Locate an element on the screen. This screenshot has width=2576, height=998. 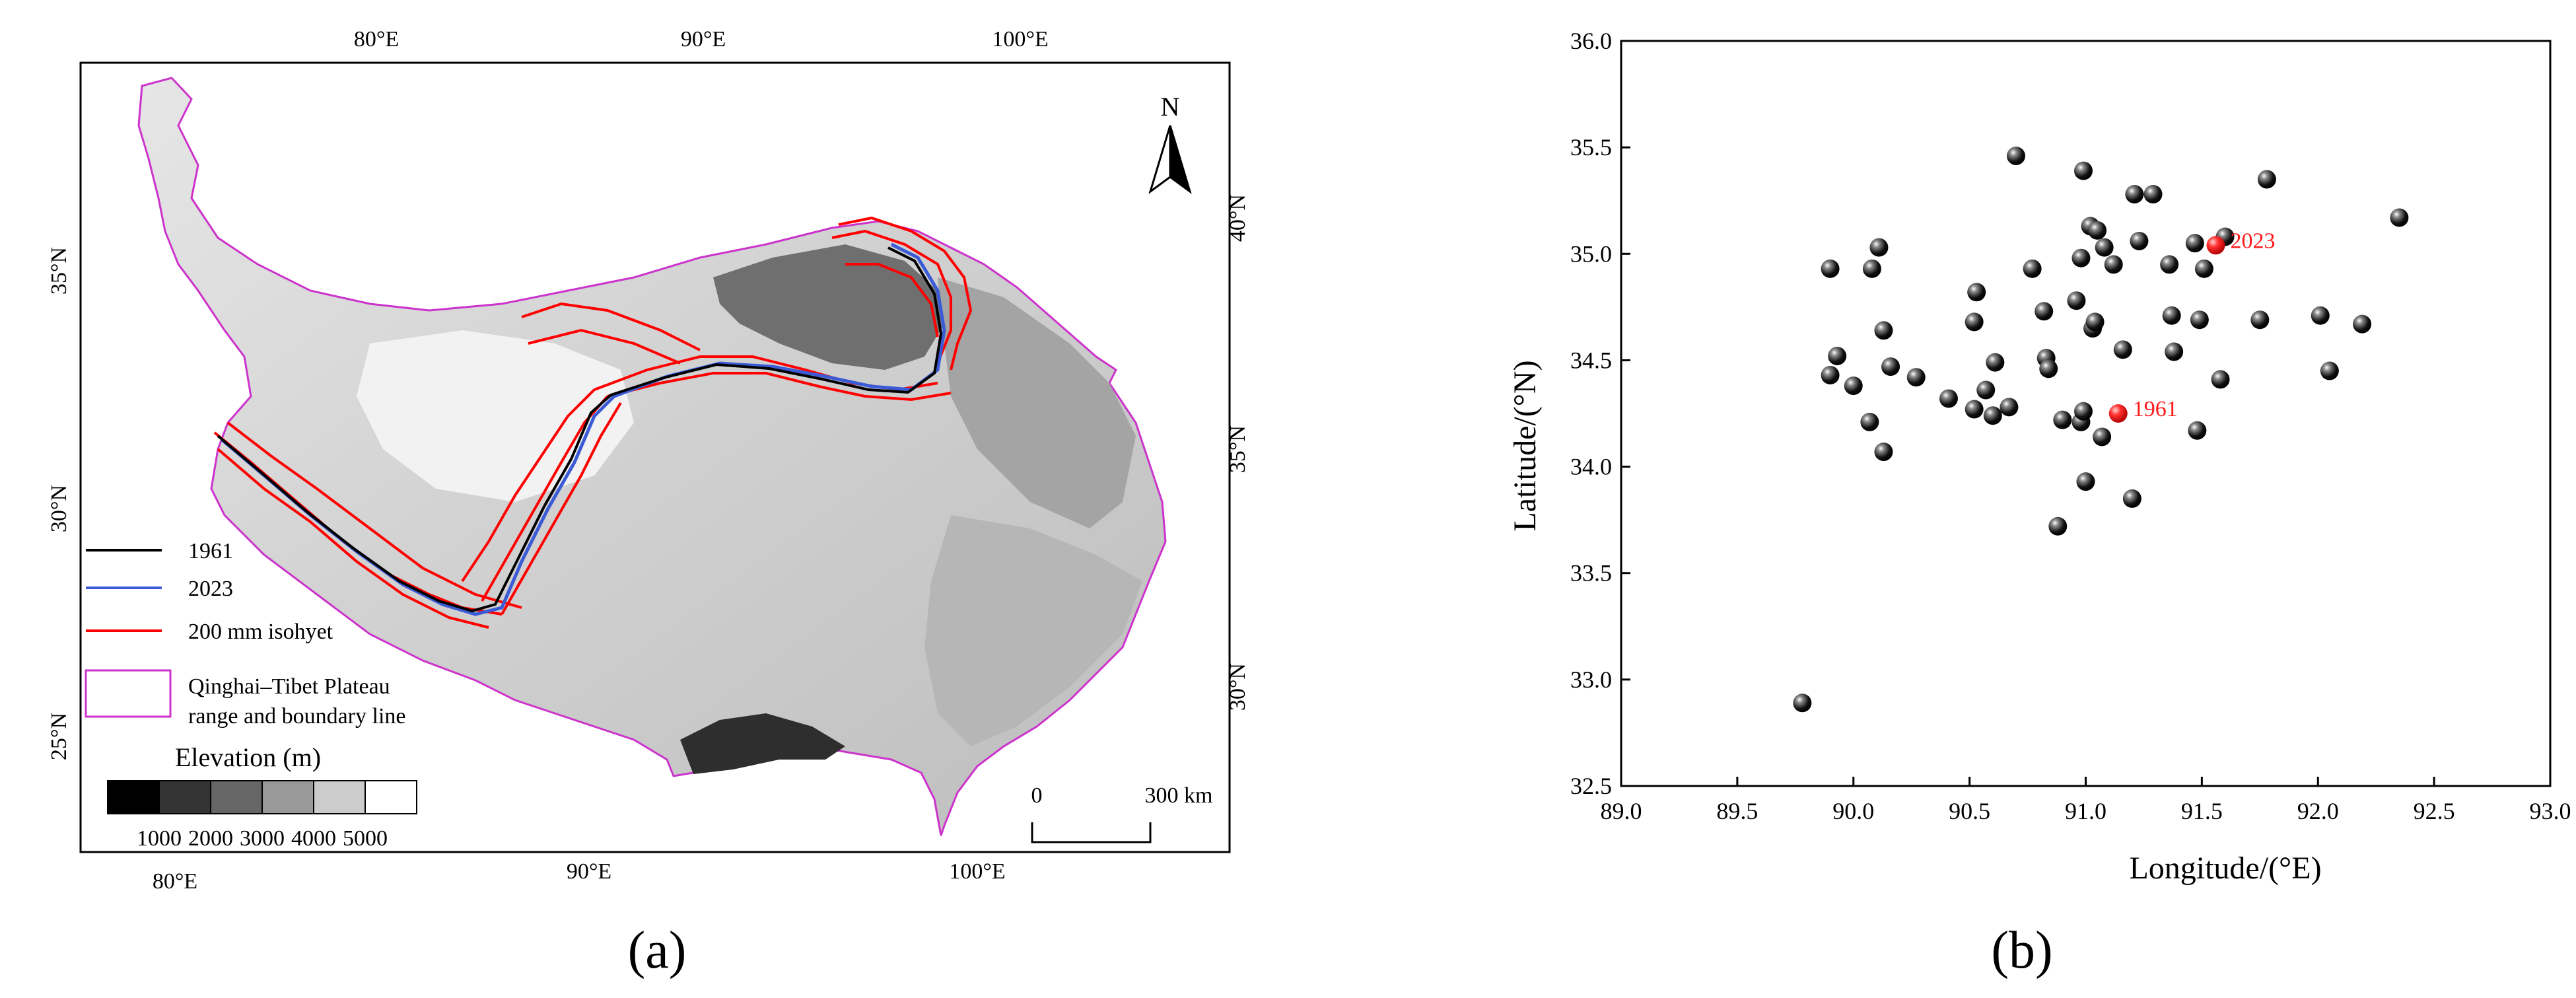
map-right-ticks: 40°N 35°N 30°N is located at coordinates (1238, 452).